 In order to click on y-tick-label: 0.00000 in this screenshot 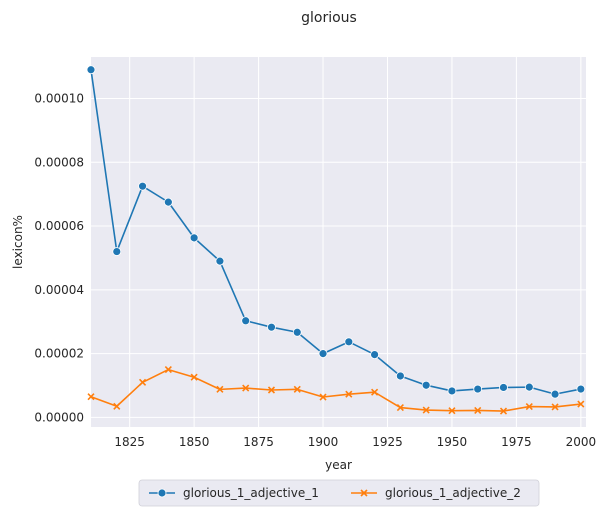, I will do `click(59, 417)`.